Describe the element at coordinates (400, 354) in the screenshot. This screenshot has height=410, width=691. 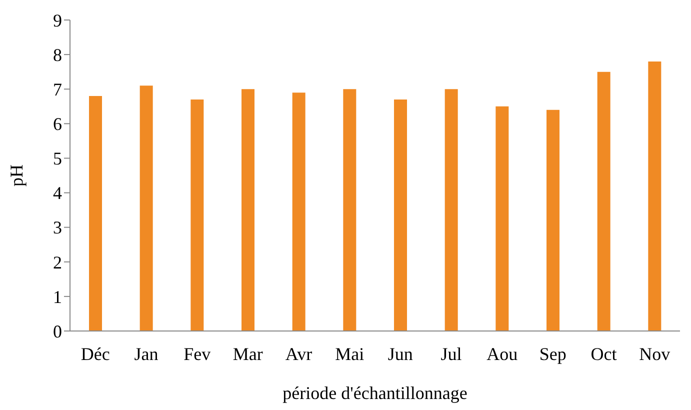
I see `x-tick-label: Jun` at that location.